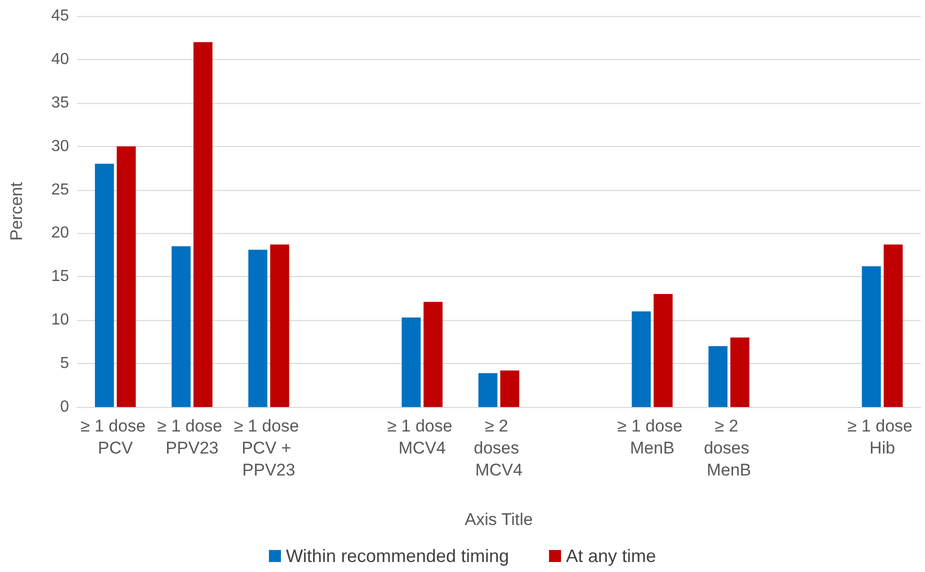  What do you see at coordinates (192, 437) in the screenshot?
I see `x-tick-label: ≥ 1 dose PPV23` at bounding box center [192, 437].